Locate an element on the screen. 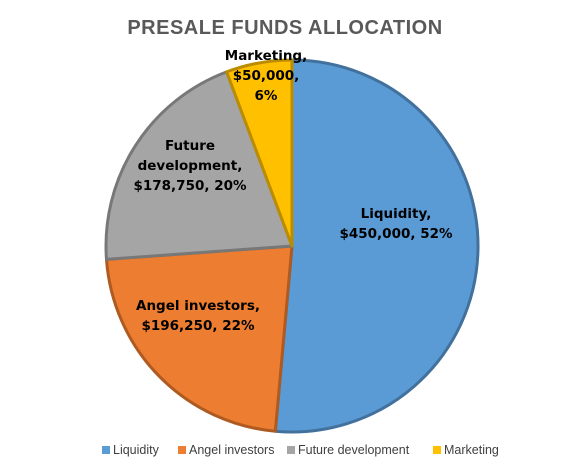 This screenshot has height=468, width=570. legend-label-liquidity: Liquidity is located at coordinates (136, 450).